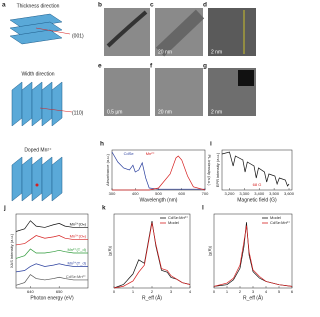 The image size is (320, 317). Describe the element at coordinates (209, 171) in the screenshot. I see `y2-axis-label: PL intensity (a.u.)` at that location.